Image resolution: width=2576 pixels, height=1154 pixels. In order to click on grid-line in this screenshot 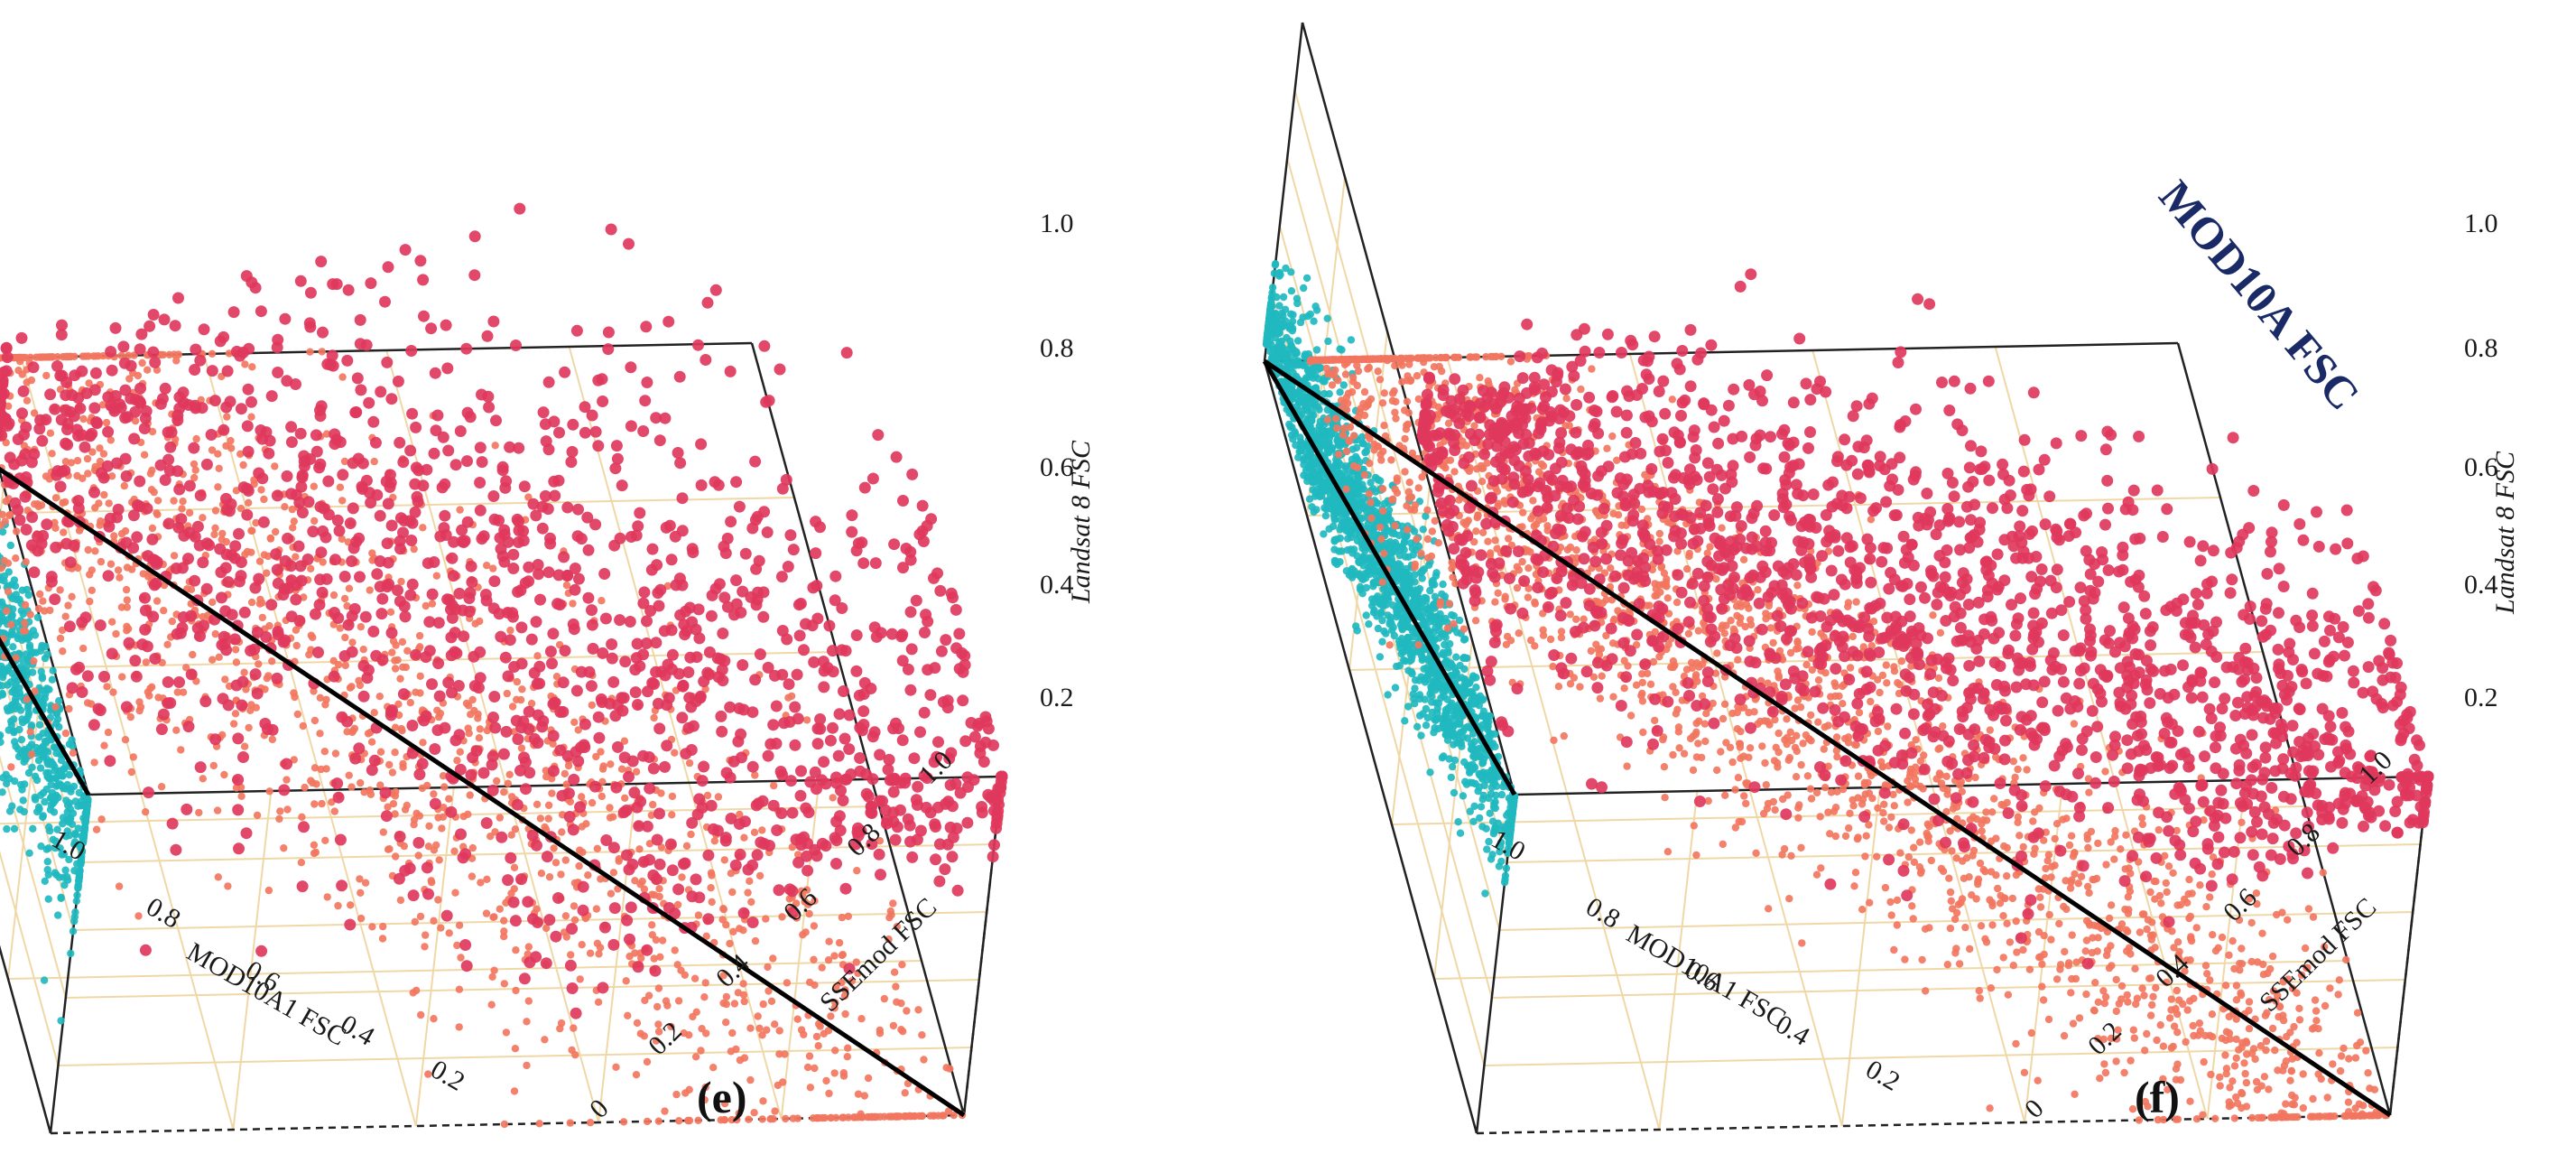, I will do `click(310, 740)`.